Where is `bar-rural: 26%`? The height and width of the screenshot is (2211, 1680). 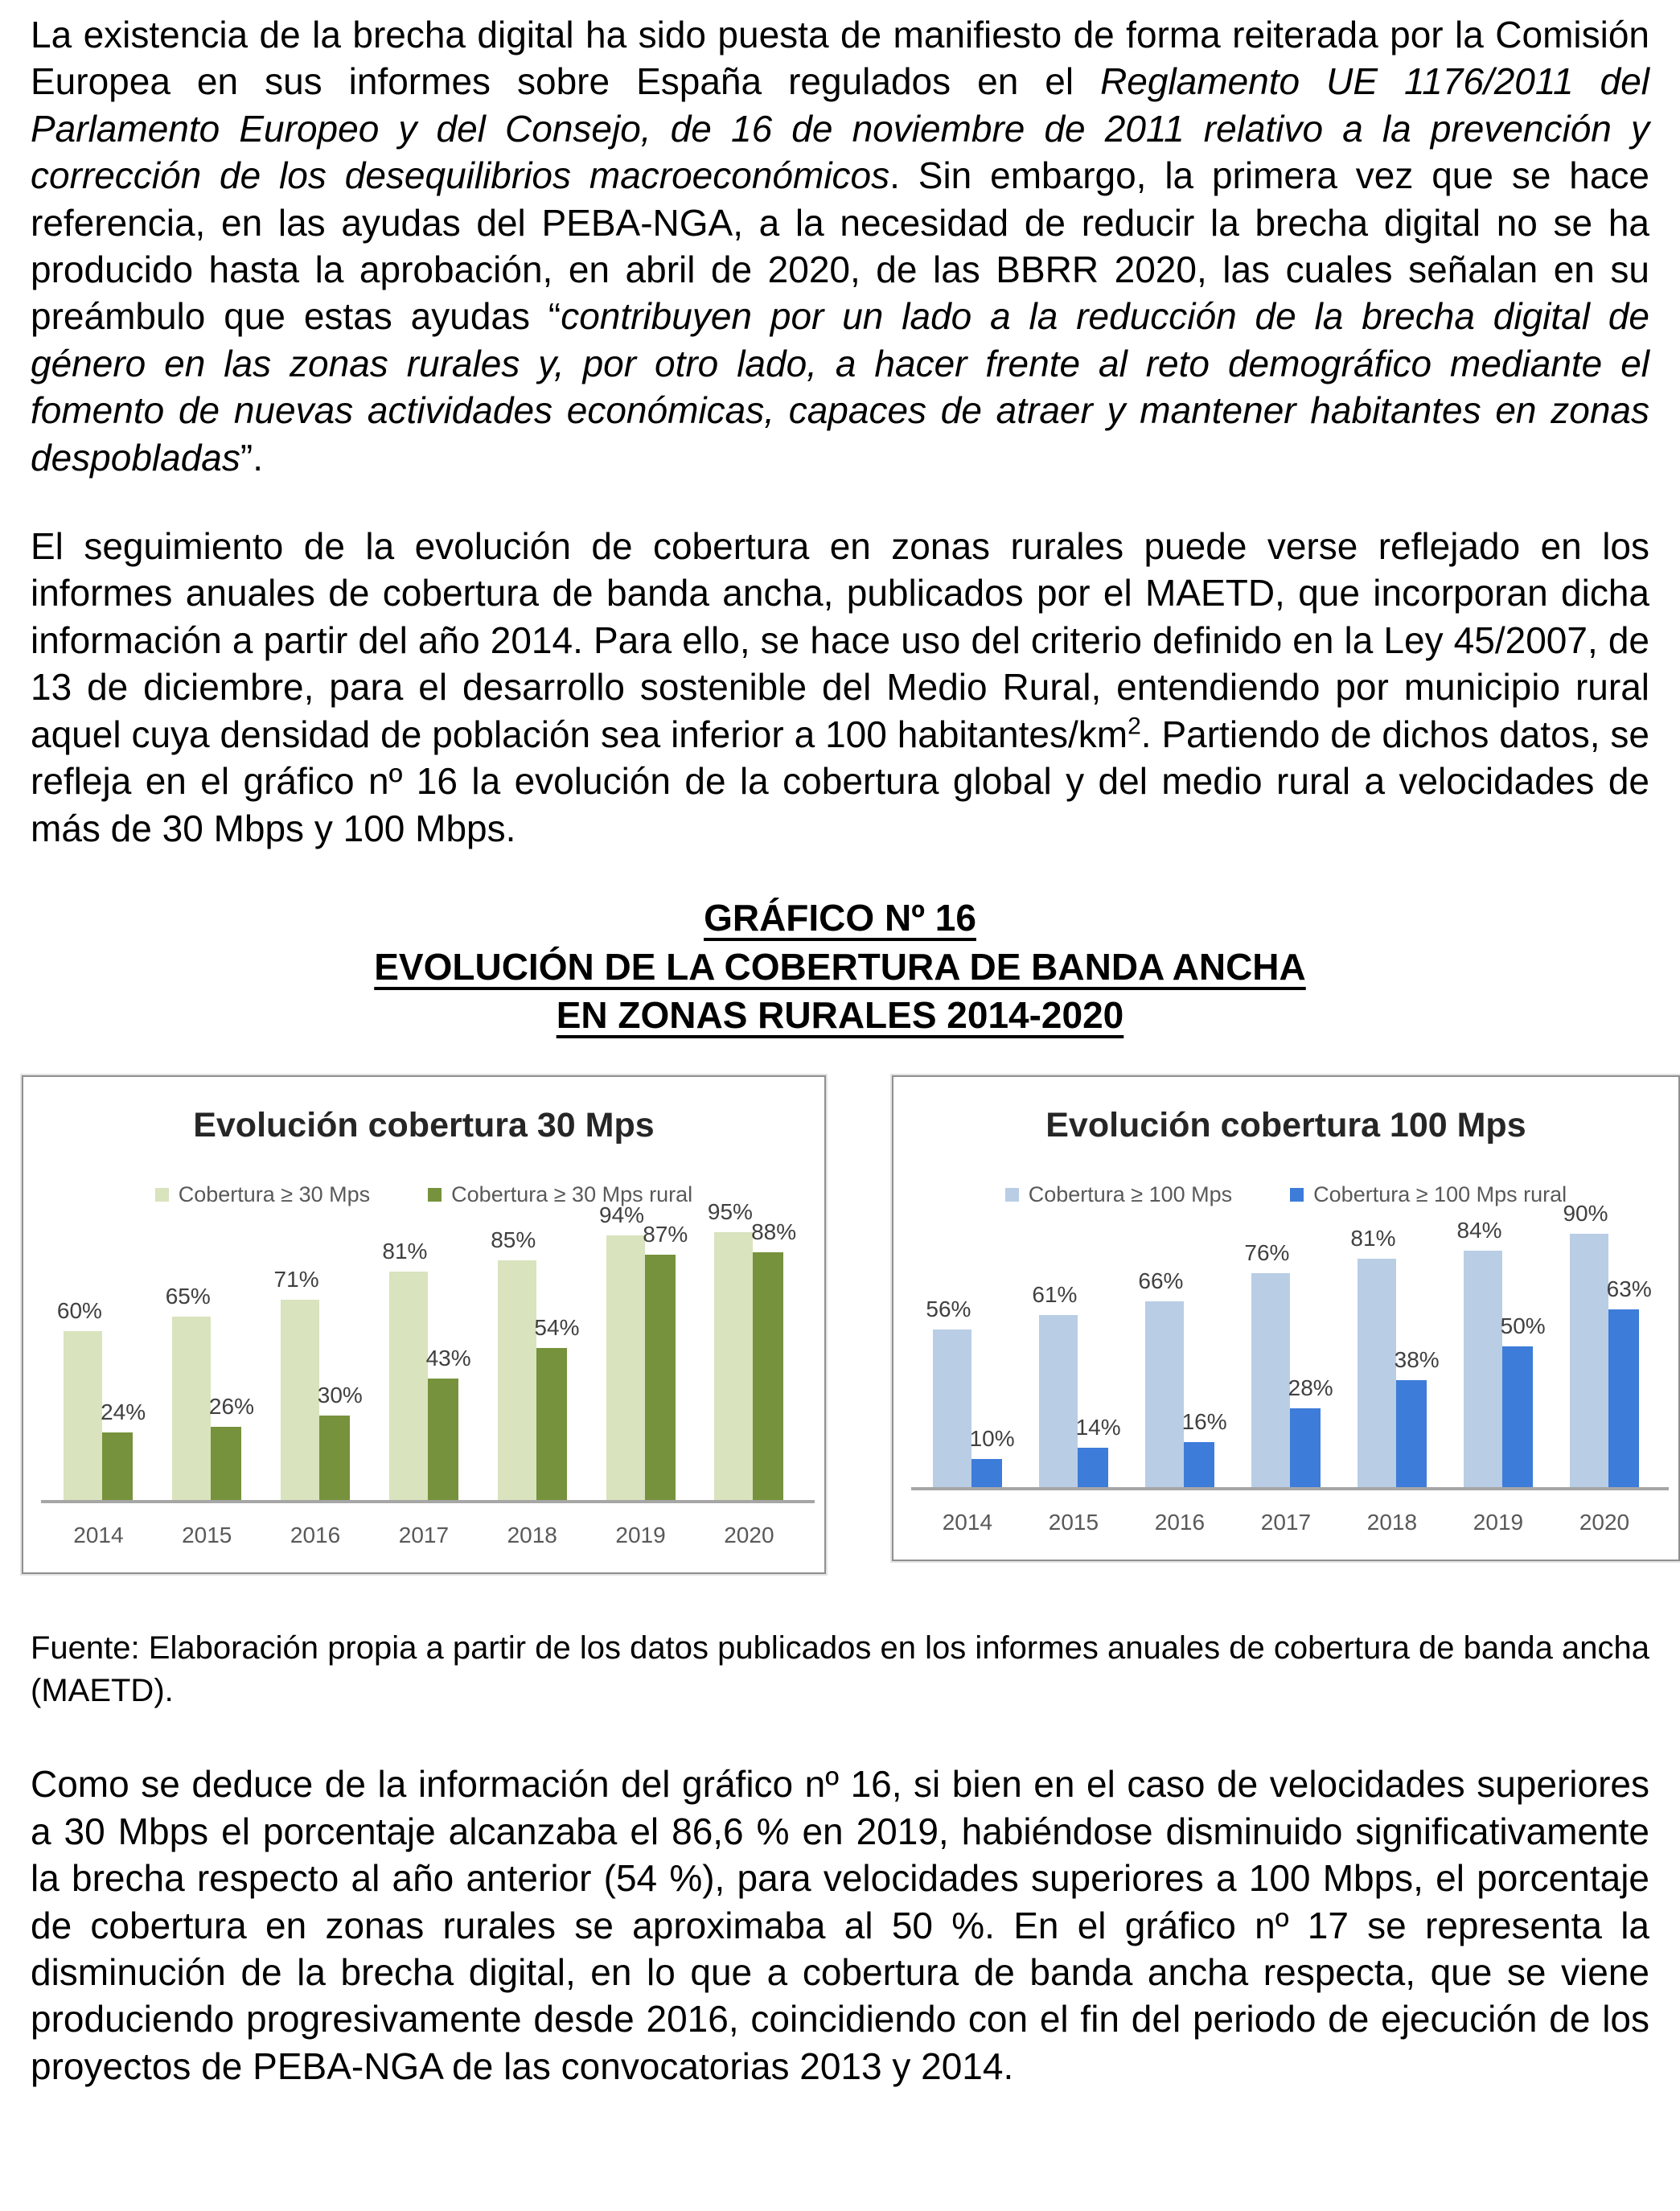
bar-rural: 26% is located at coordinates (232, 1448).